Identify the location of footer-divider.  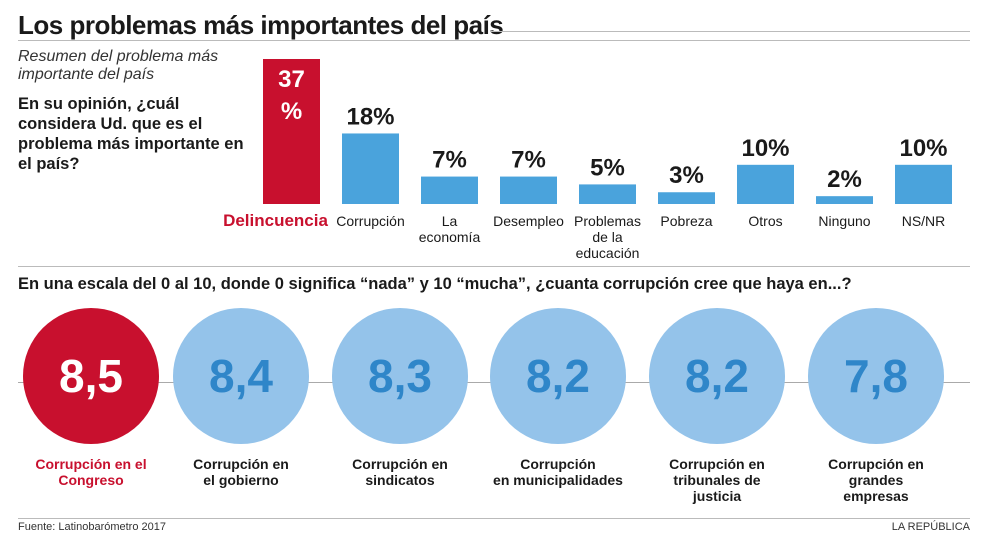
(494, 518).